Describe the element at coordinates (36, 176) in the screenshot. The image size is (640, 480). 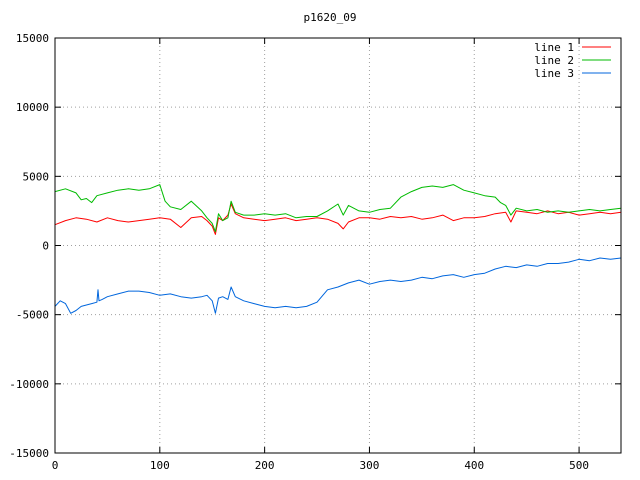
I see `y-tick-label: 5000` at that location.